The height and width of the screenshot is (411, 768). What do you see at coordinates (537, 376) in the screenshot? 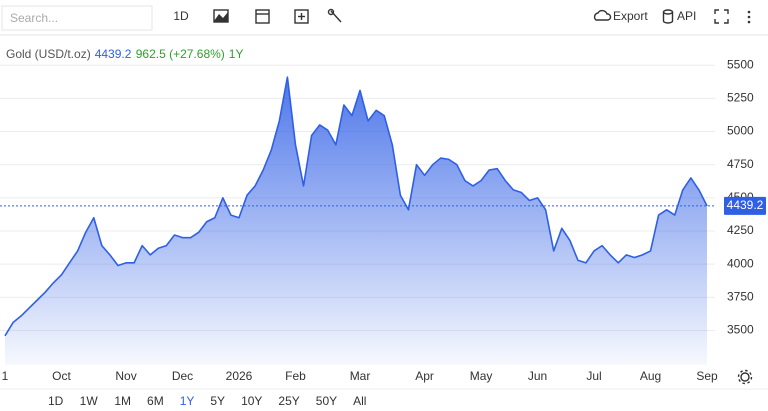
I see `x-tick-label: Jun` at bounding box center [537, 376].